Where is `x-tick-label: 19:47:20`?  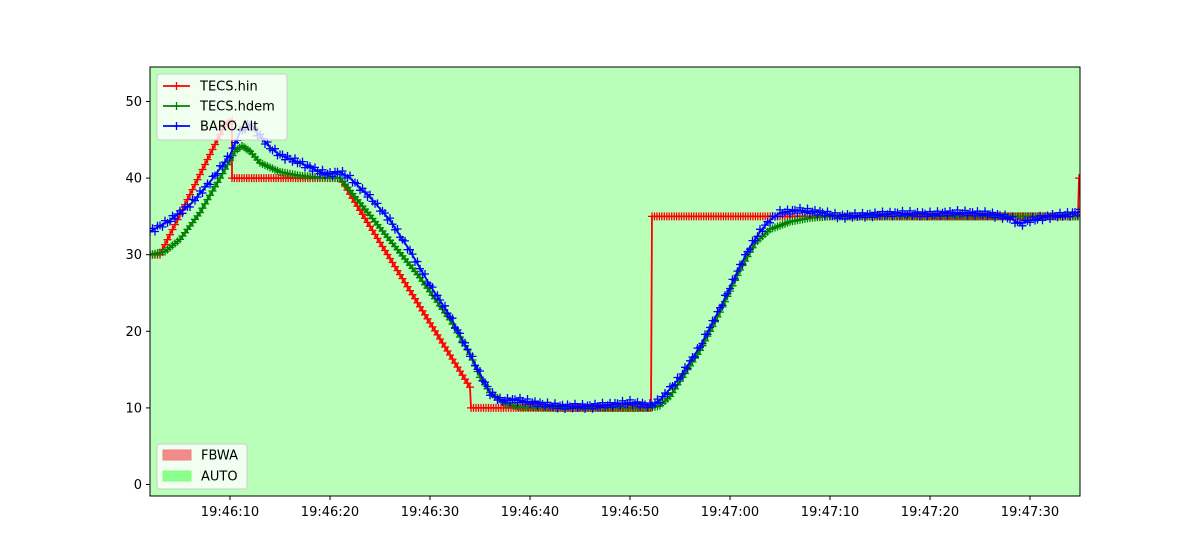 x-tick-label: 19:47:20 is located at coordinates (930, 512).